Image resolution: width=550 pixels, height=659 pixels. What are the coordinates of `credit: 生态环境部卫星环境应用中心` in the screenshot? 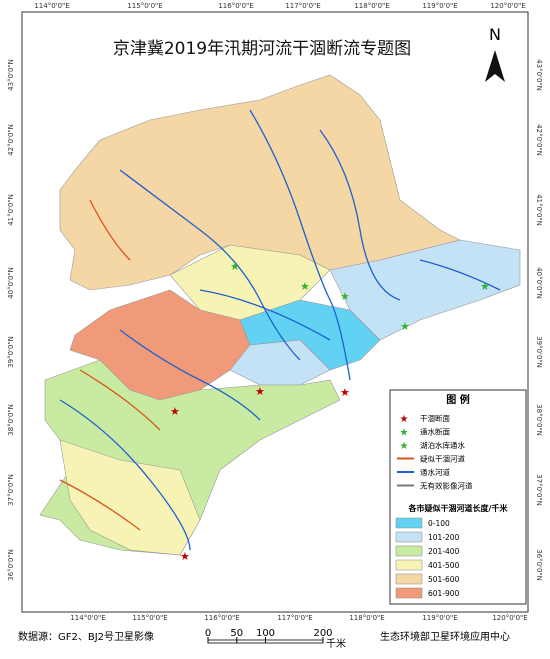 It's located at (445, 636).